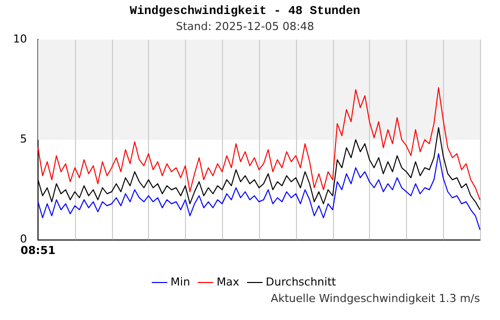 The height and width of the screenshot is (320, 500). What do you see at coordinates (228, 281) in the screenshot?
I see `legend-label: Max` at bounding box center [228, 281].